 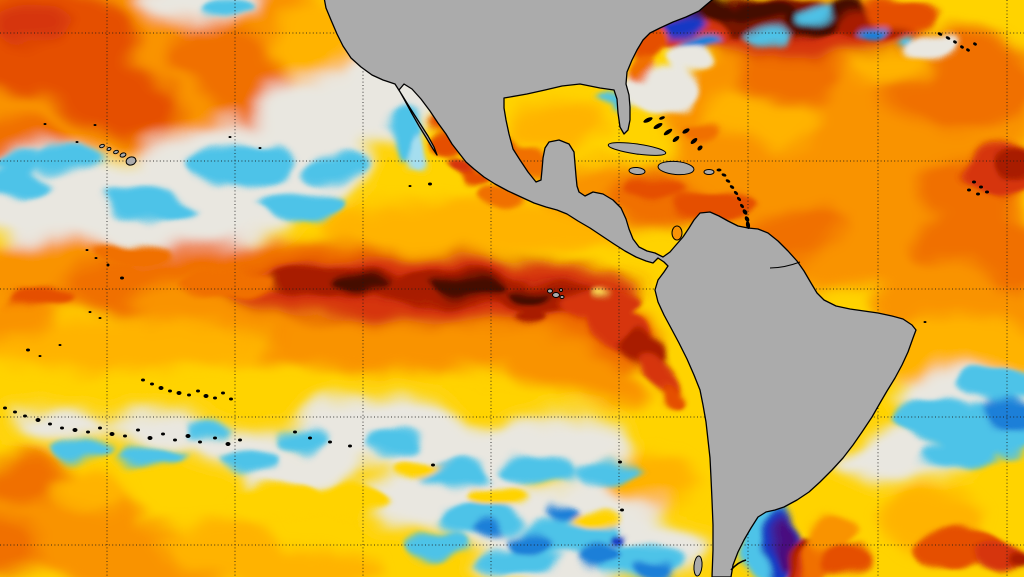 What do you see at coordinates (676, 168) in the screenshot?
I see `island-hispaniola` at bounding box center [676, 168].